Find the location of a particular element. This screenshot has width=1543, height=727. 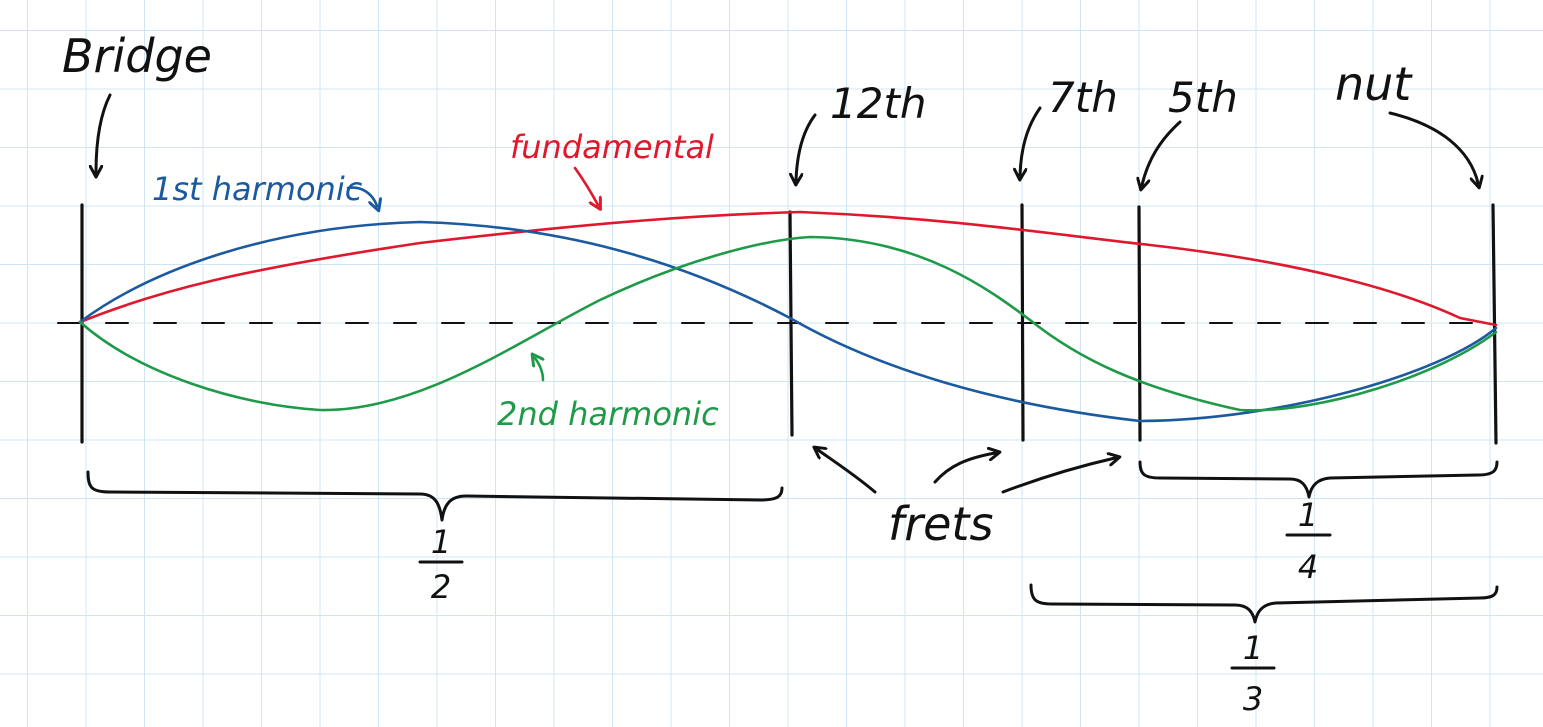

first-harmonic-arrow is located at coordinates (361, 196).